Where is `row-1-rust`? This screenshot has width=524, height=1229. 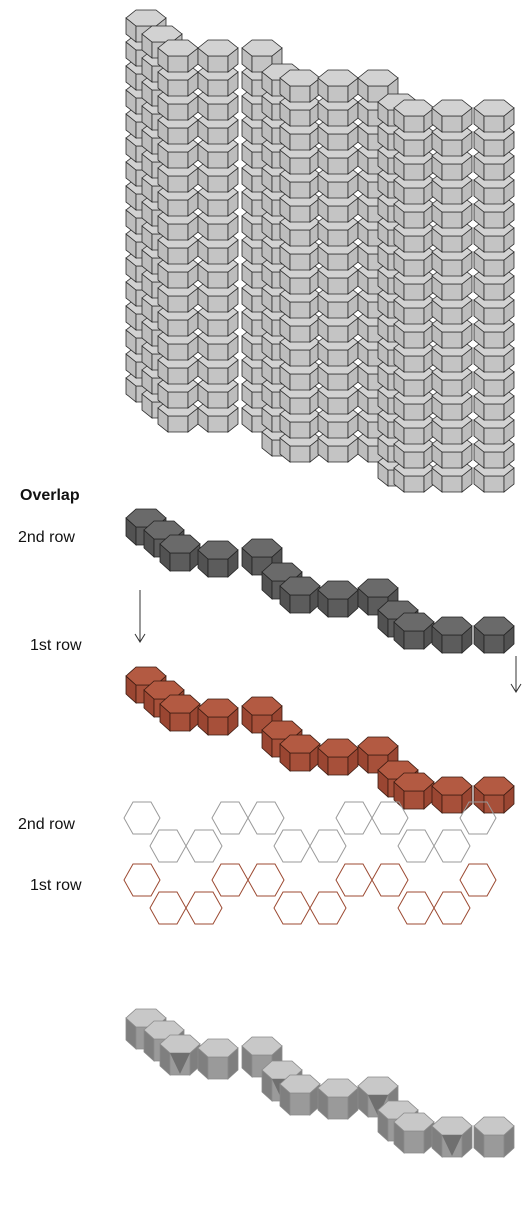
row-1-rust is located at coordinates (320, 740).